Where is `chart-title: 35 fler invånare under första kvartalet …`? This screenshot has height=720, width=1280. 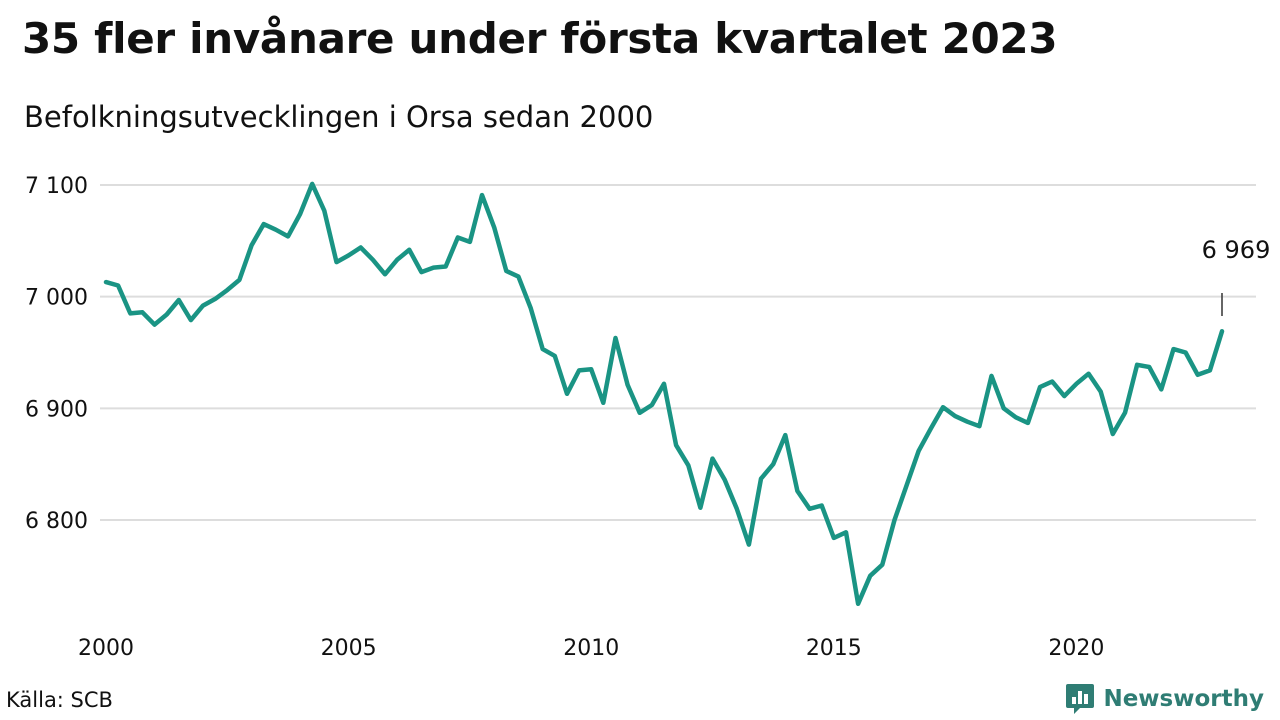 chart-title: 35 fler invånare under första kvartalet … is located at coordinates (540, 38).